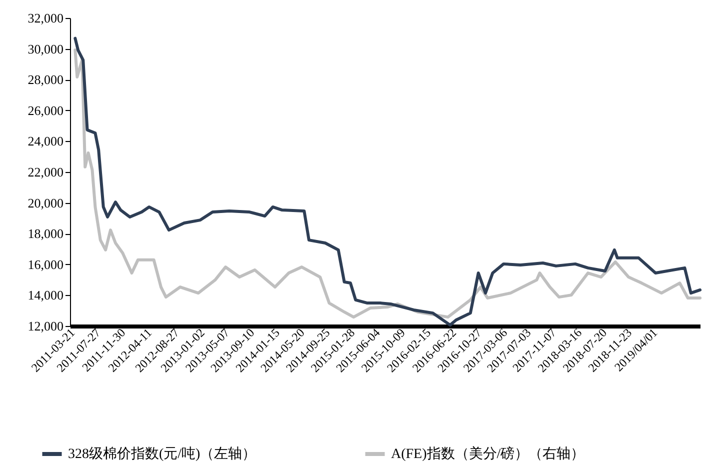  Describe the element at coordinates (46, 264) in the screenshot. I see `y-tick-label: 16,000` at that location.